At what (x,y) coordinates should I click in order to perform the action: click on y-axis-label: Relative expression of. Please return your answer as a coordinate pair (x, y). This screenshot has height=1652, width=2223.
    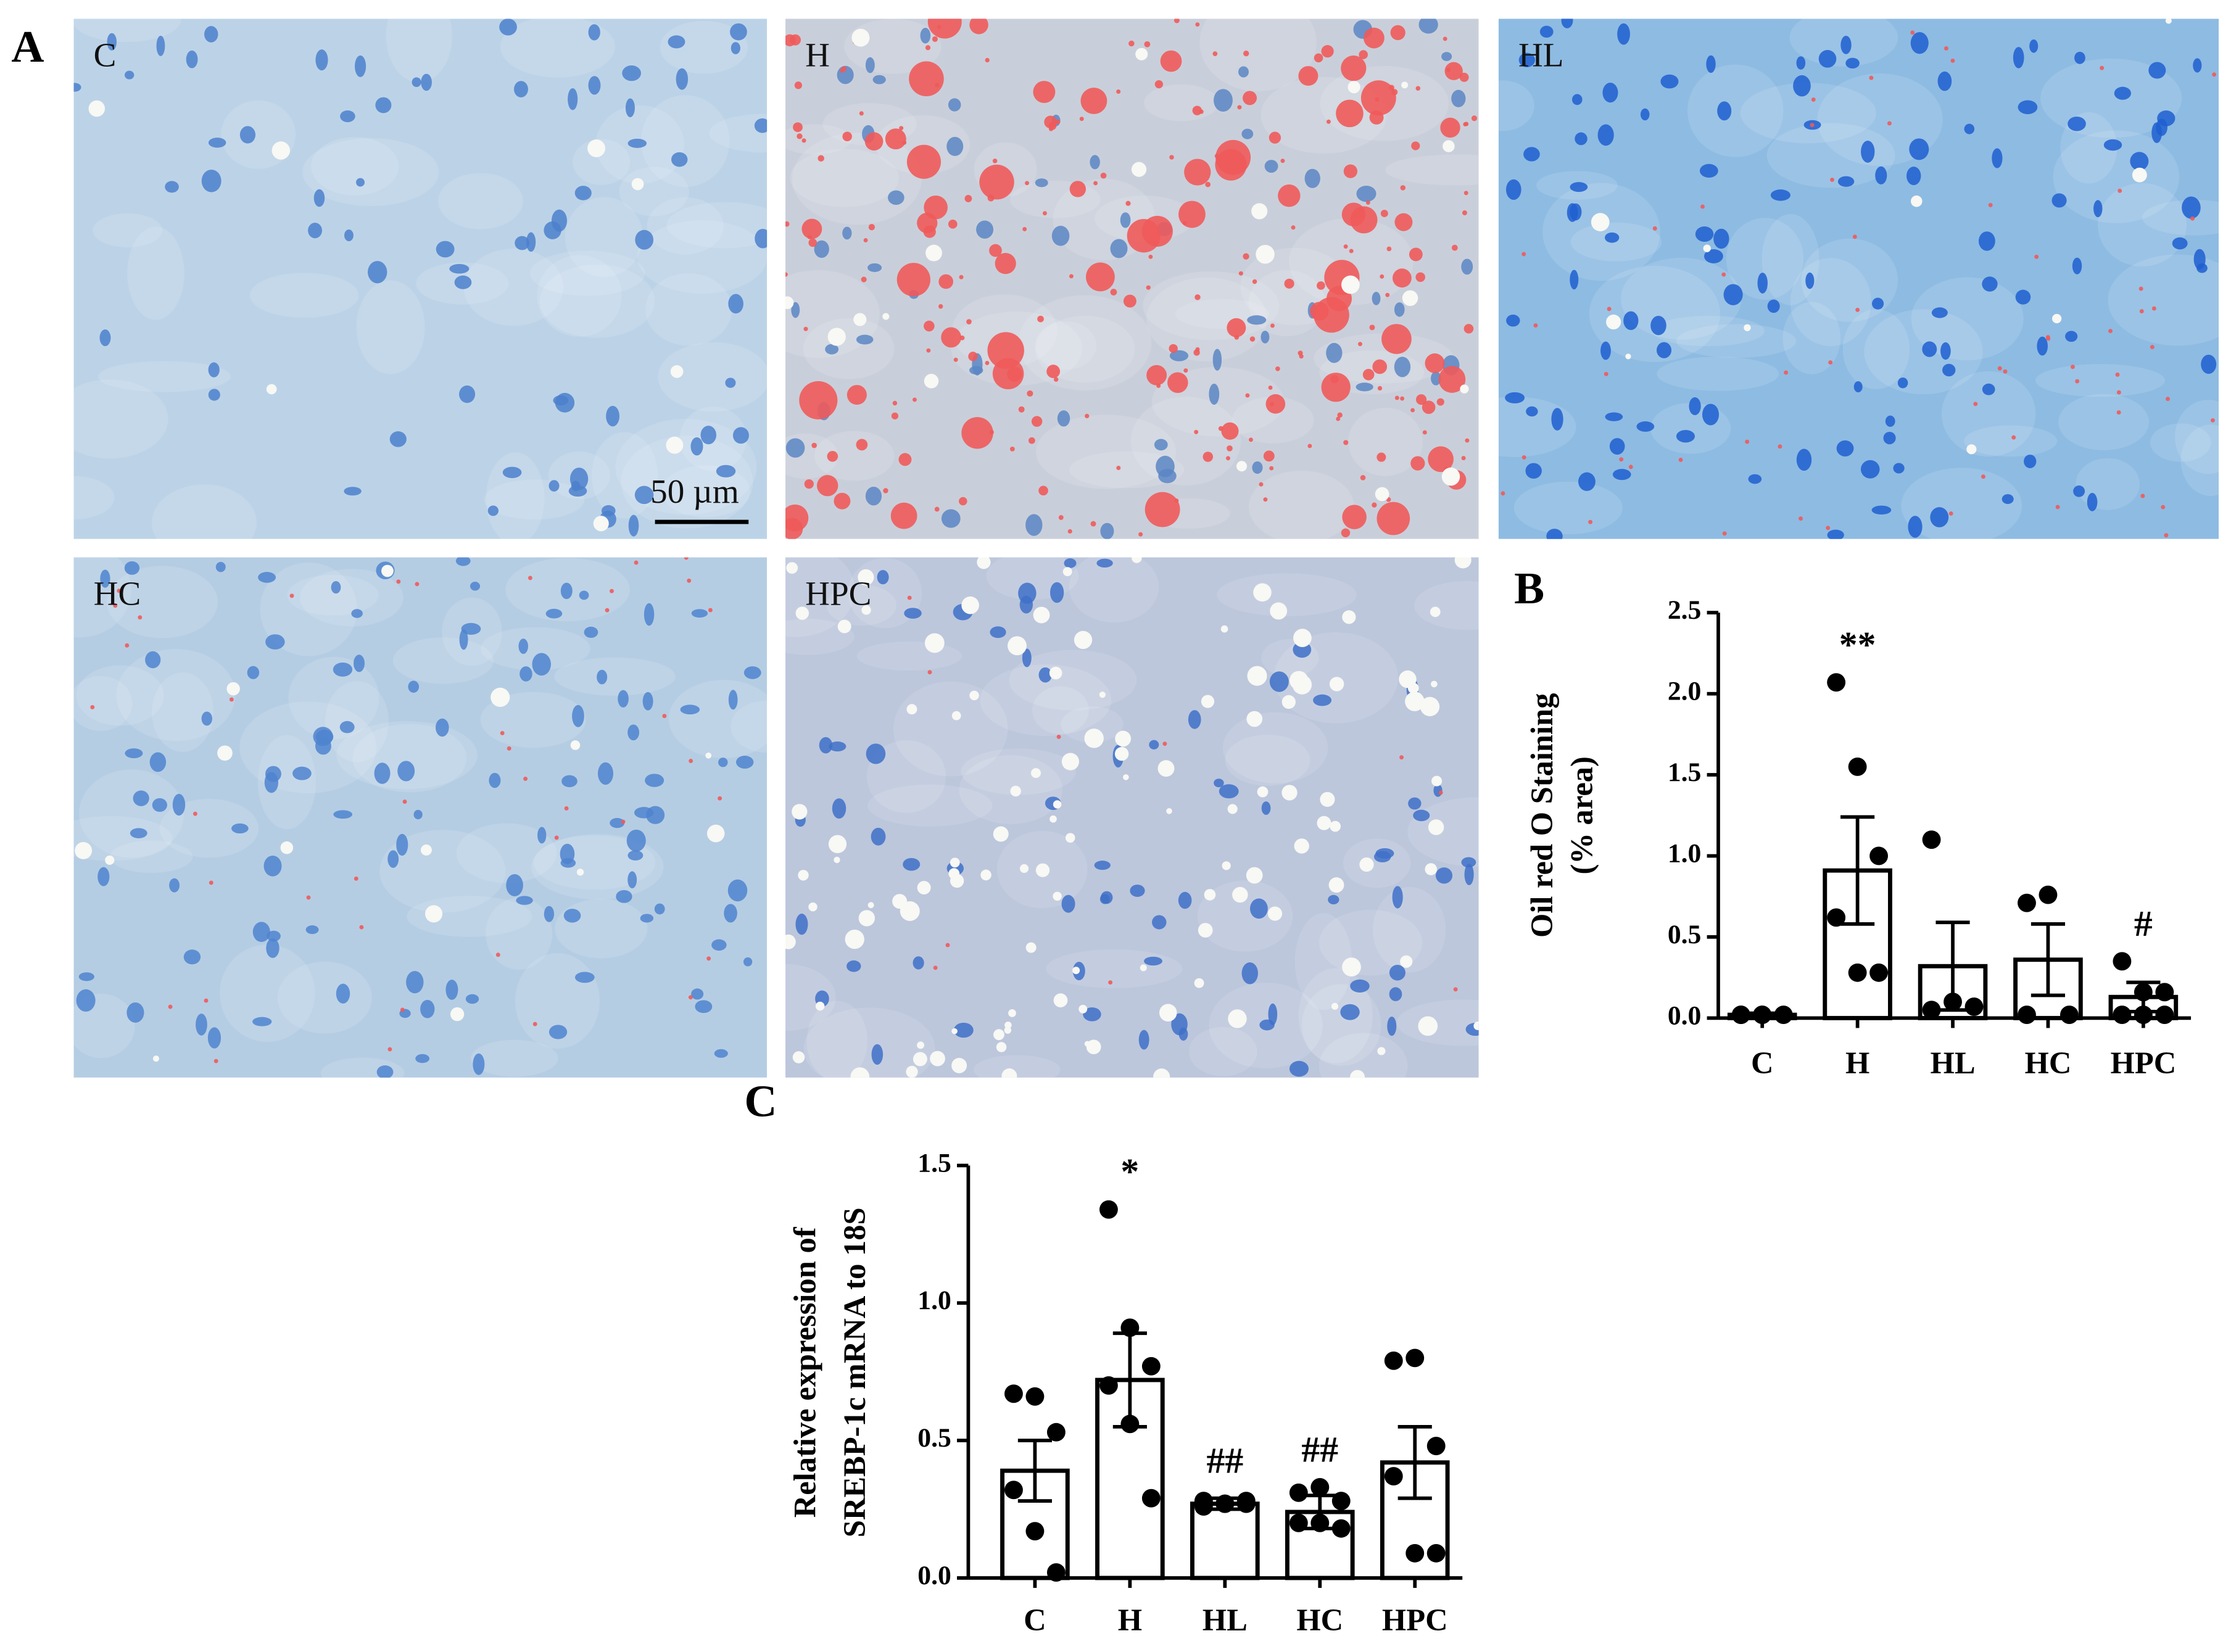
    Looking at the image, I should click on (804, 1372).